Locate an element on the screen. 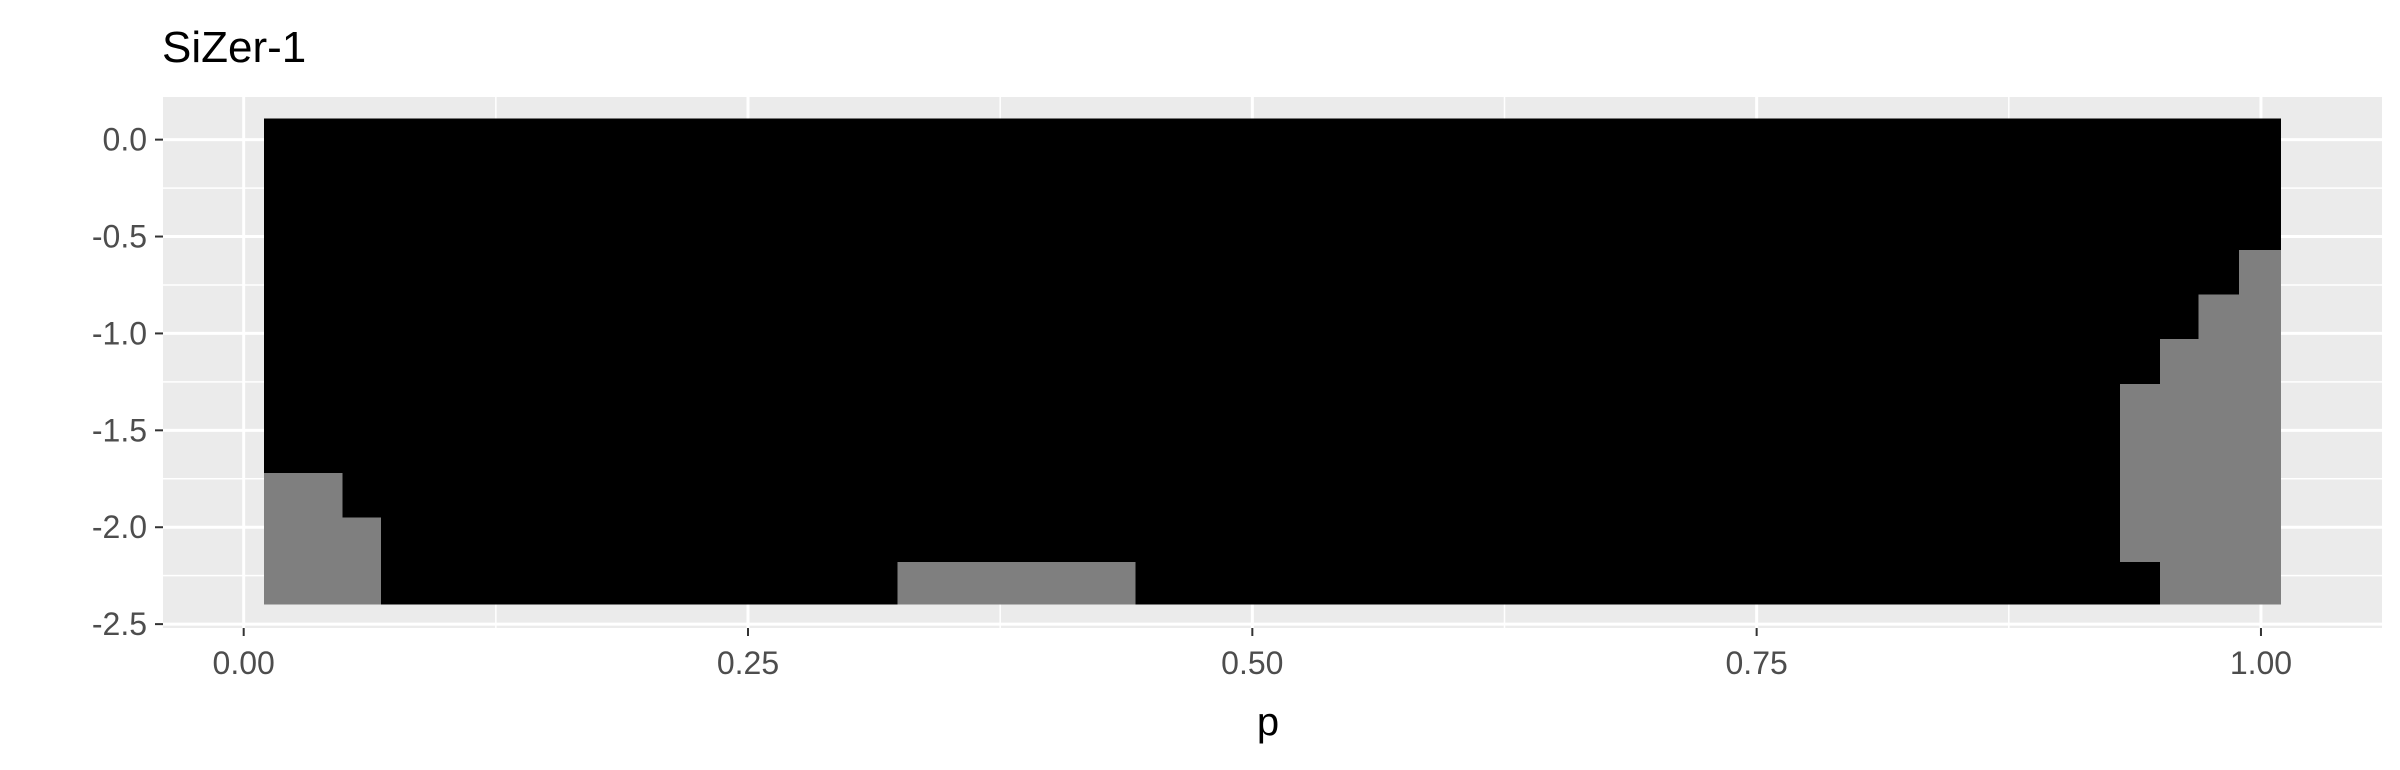 This screenshot has height=770, width=2400. y-axis: 0.0 -0.5 -1.0 -1.5 -2.0 -2.5 is located at coordinates (127, 382).